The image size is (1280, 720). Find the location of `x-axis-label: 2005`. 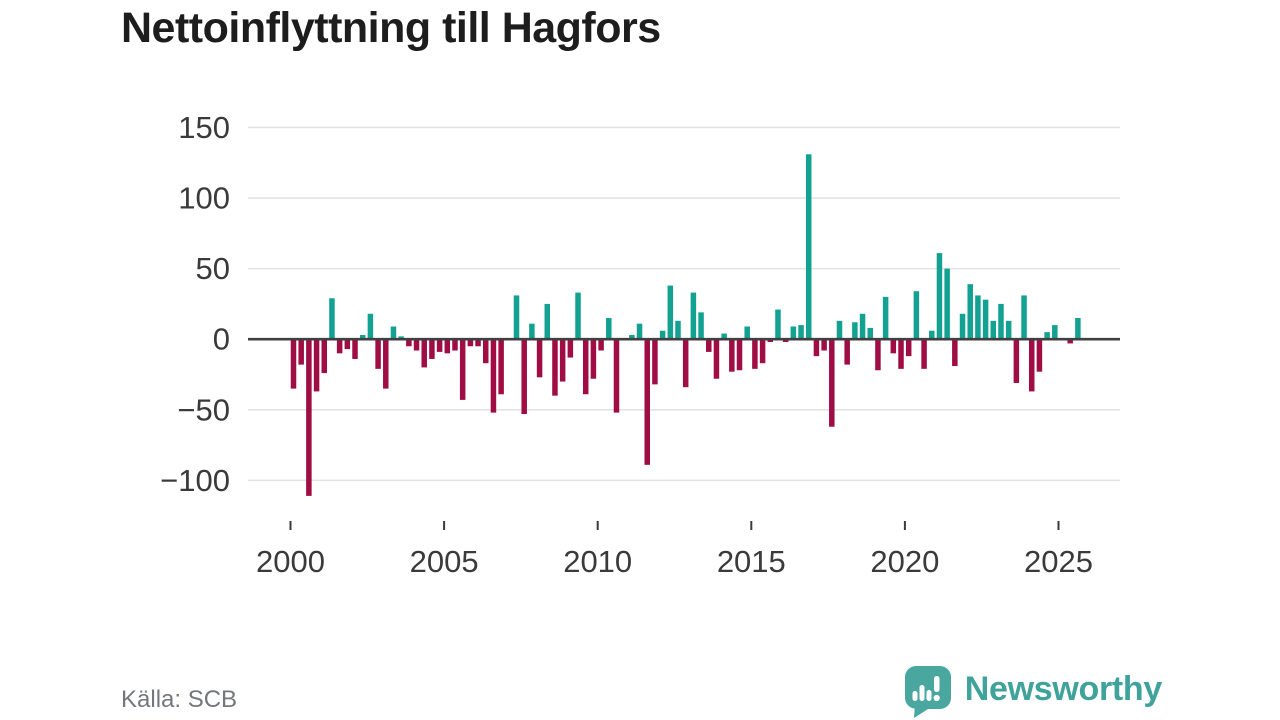

x-axis-label: 2005 is located at coordinates (444, 561).